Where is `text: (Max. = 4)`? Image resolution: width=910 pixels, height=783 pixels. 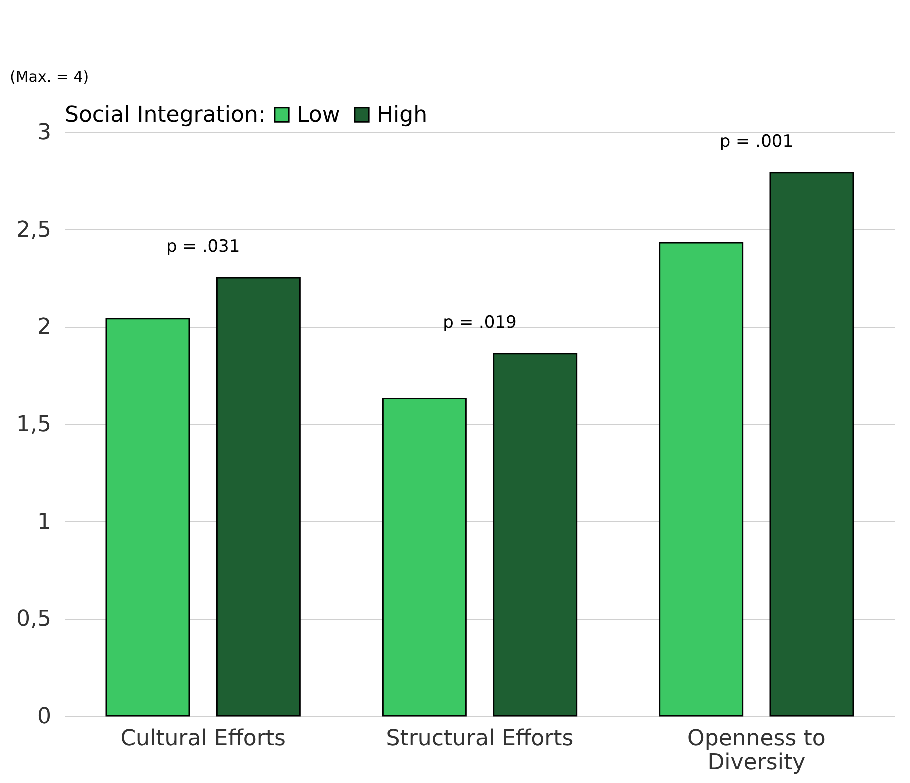 text: (Max. = 4) is located at coordinates (50, 77).